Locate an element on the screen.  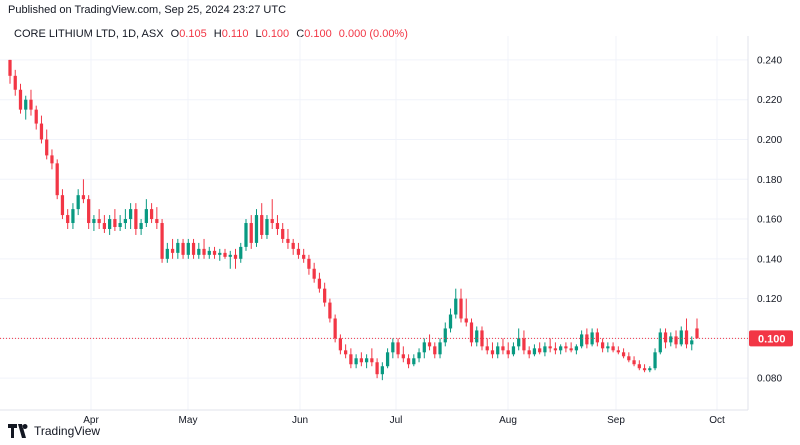
open-label: O is located at coordinates (175, 34).